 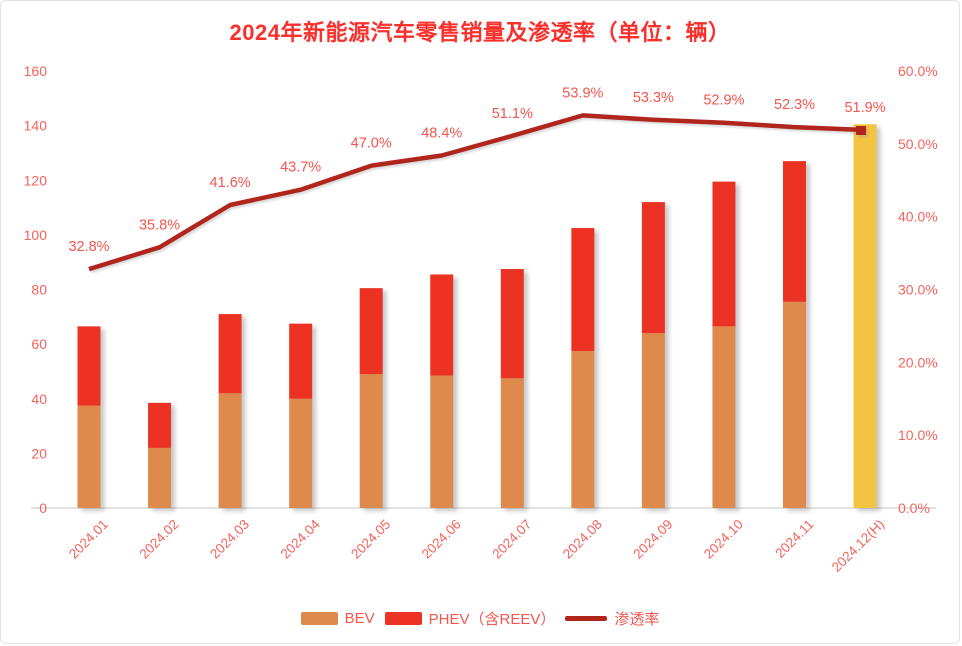 What do you see at coordinates (319, 618) in the screenshot?
I see `bev-swatch-icon` at bounding box center [319, 618].